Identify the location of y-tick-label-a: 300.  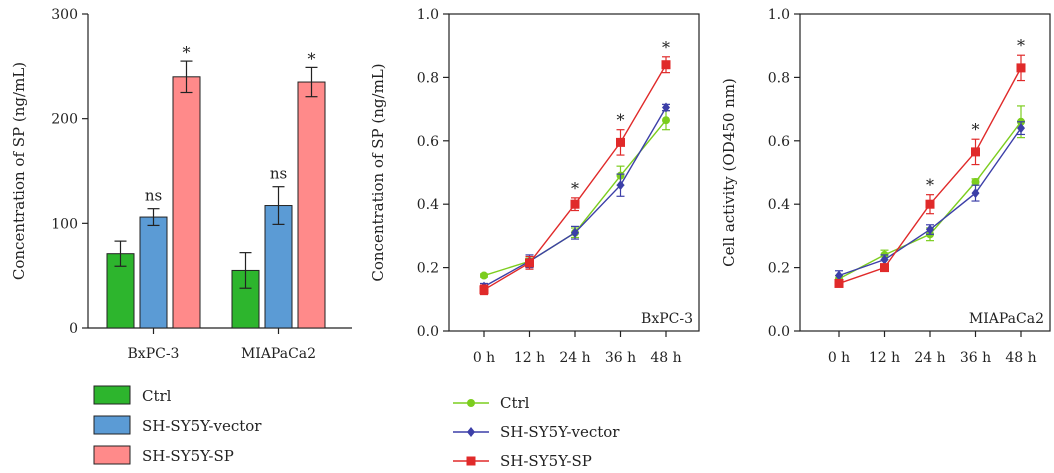
(64, 15).